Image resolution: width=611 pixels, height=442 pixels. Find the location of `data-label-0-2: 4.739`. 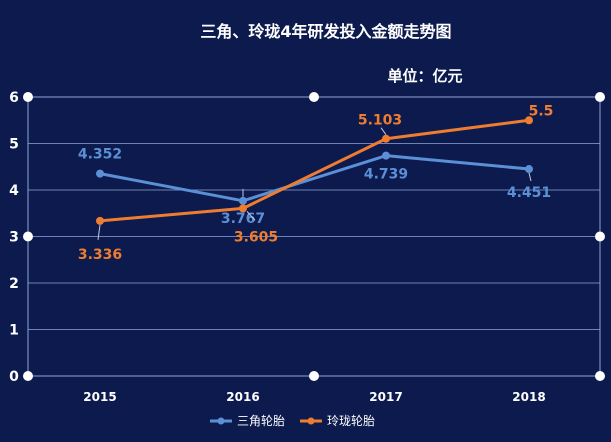

data-label-0-2: 4.739 is located at coordinates (386, 175).